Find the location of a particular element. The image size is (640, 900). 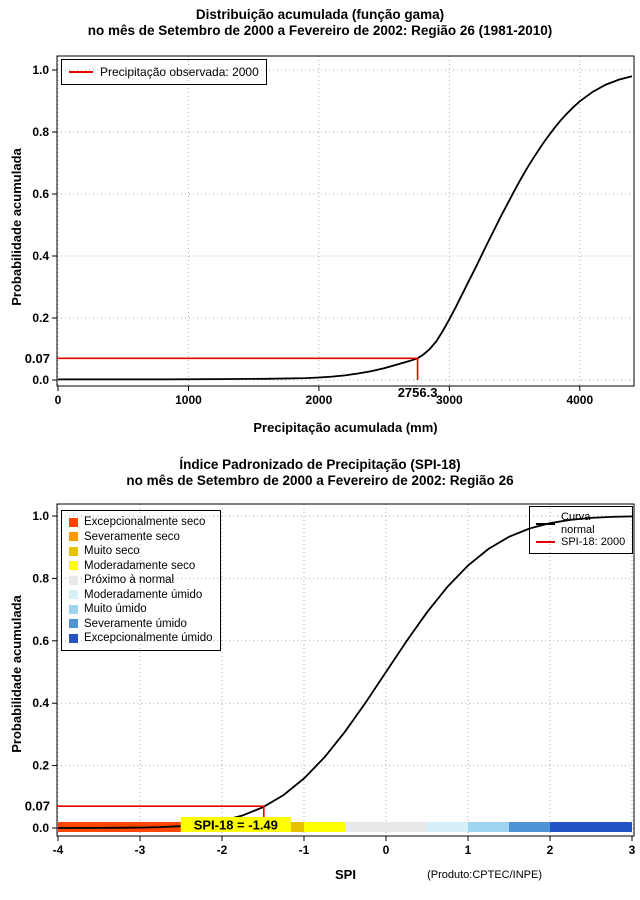

product-credit: (Produto:CPTEC/INPE) is located at coordinates (484, 875).